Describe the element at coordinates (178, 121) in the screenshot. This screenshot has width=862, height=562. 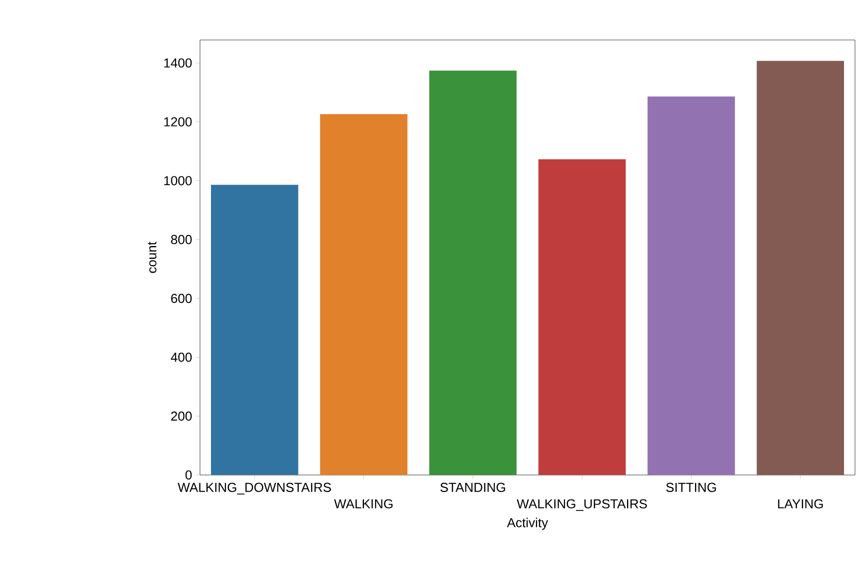
I see `y-tick-label: 1200` at that location.